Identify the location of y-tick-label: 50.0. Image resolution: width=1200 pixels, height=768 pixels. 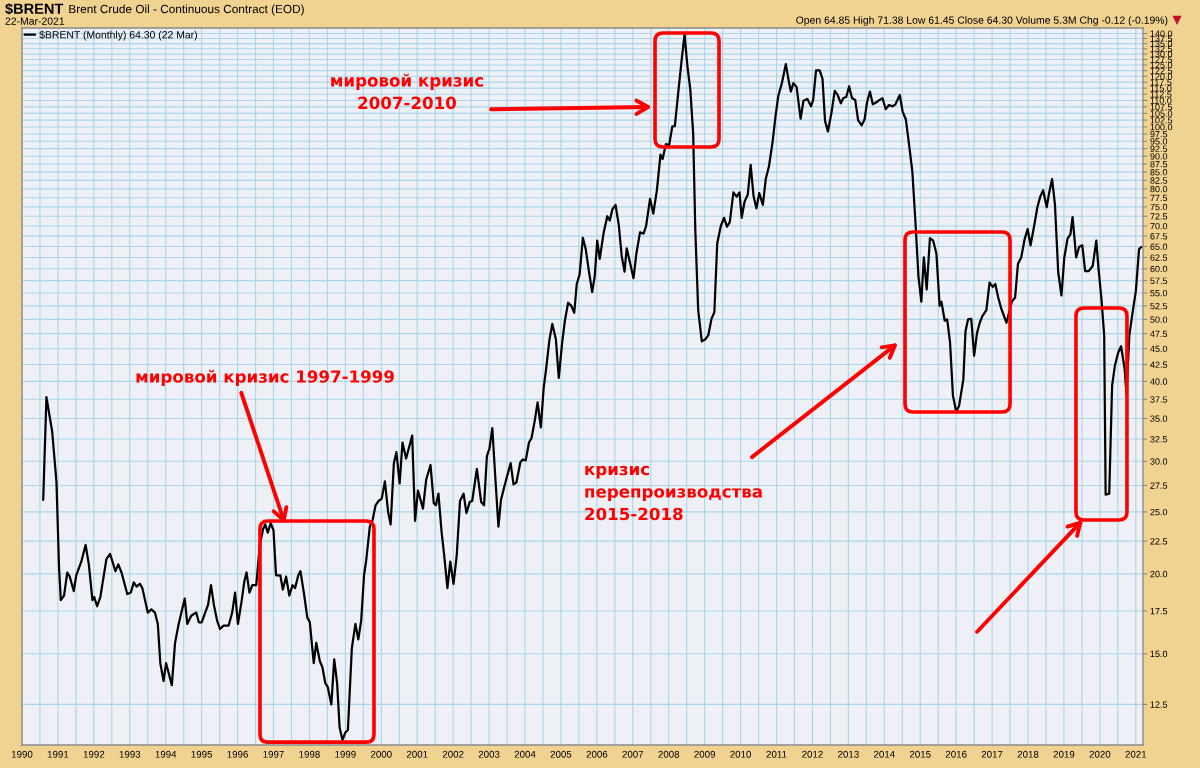
(1159, 319).